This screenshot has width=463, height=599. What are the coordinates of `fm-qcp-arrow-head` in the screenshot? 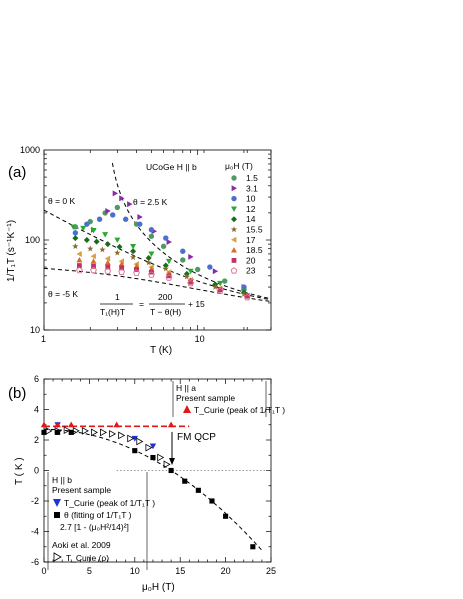 It's located at (172, 461).